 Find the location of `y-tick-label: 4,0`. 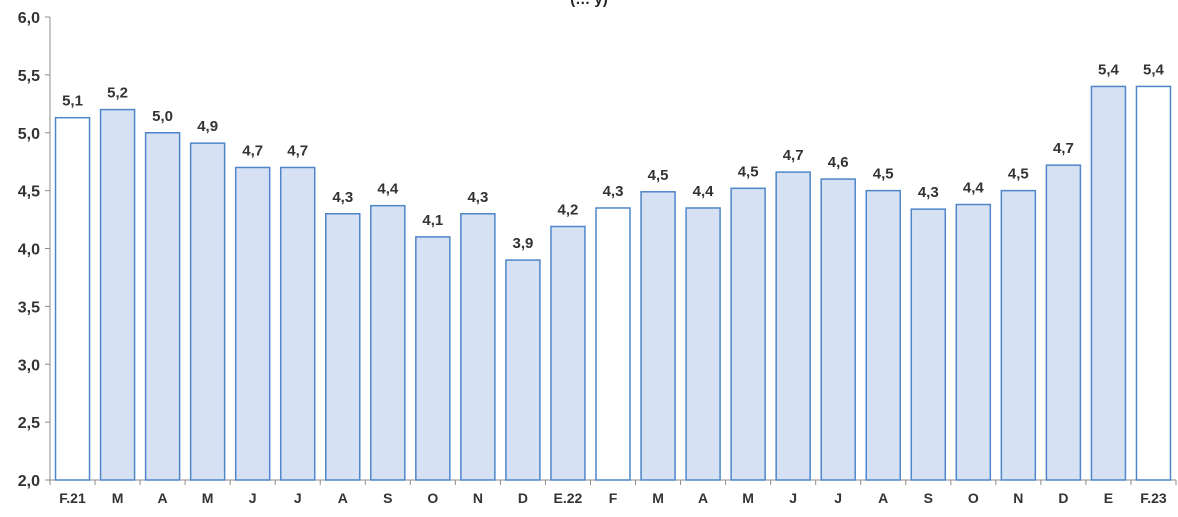

y-tick-label: 4,0 is located at coordinates (29, 250).